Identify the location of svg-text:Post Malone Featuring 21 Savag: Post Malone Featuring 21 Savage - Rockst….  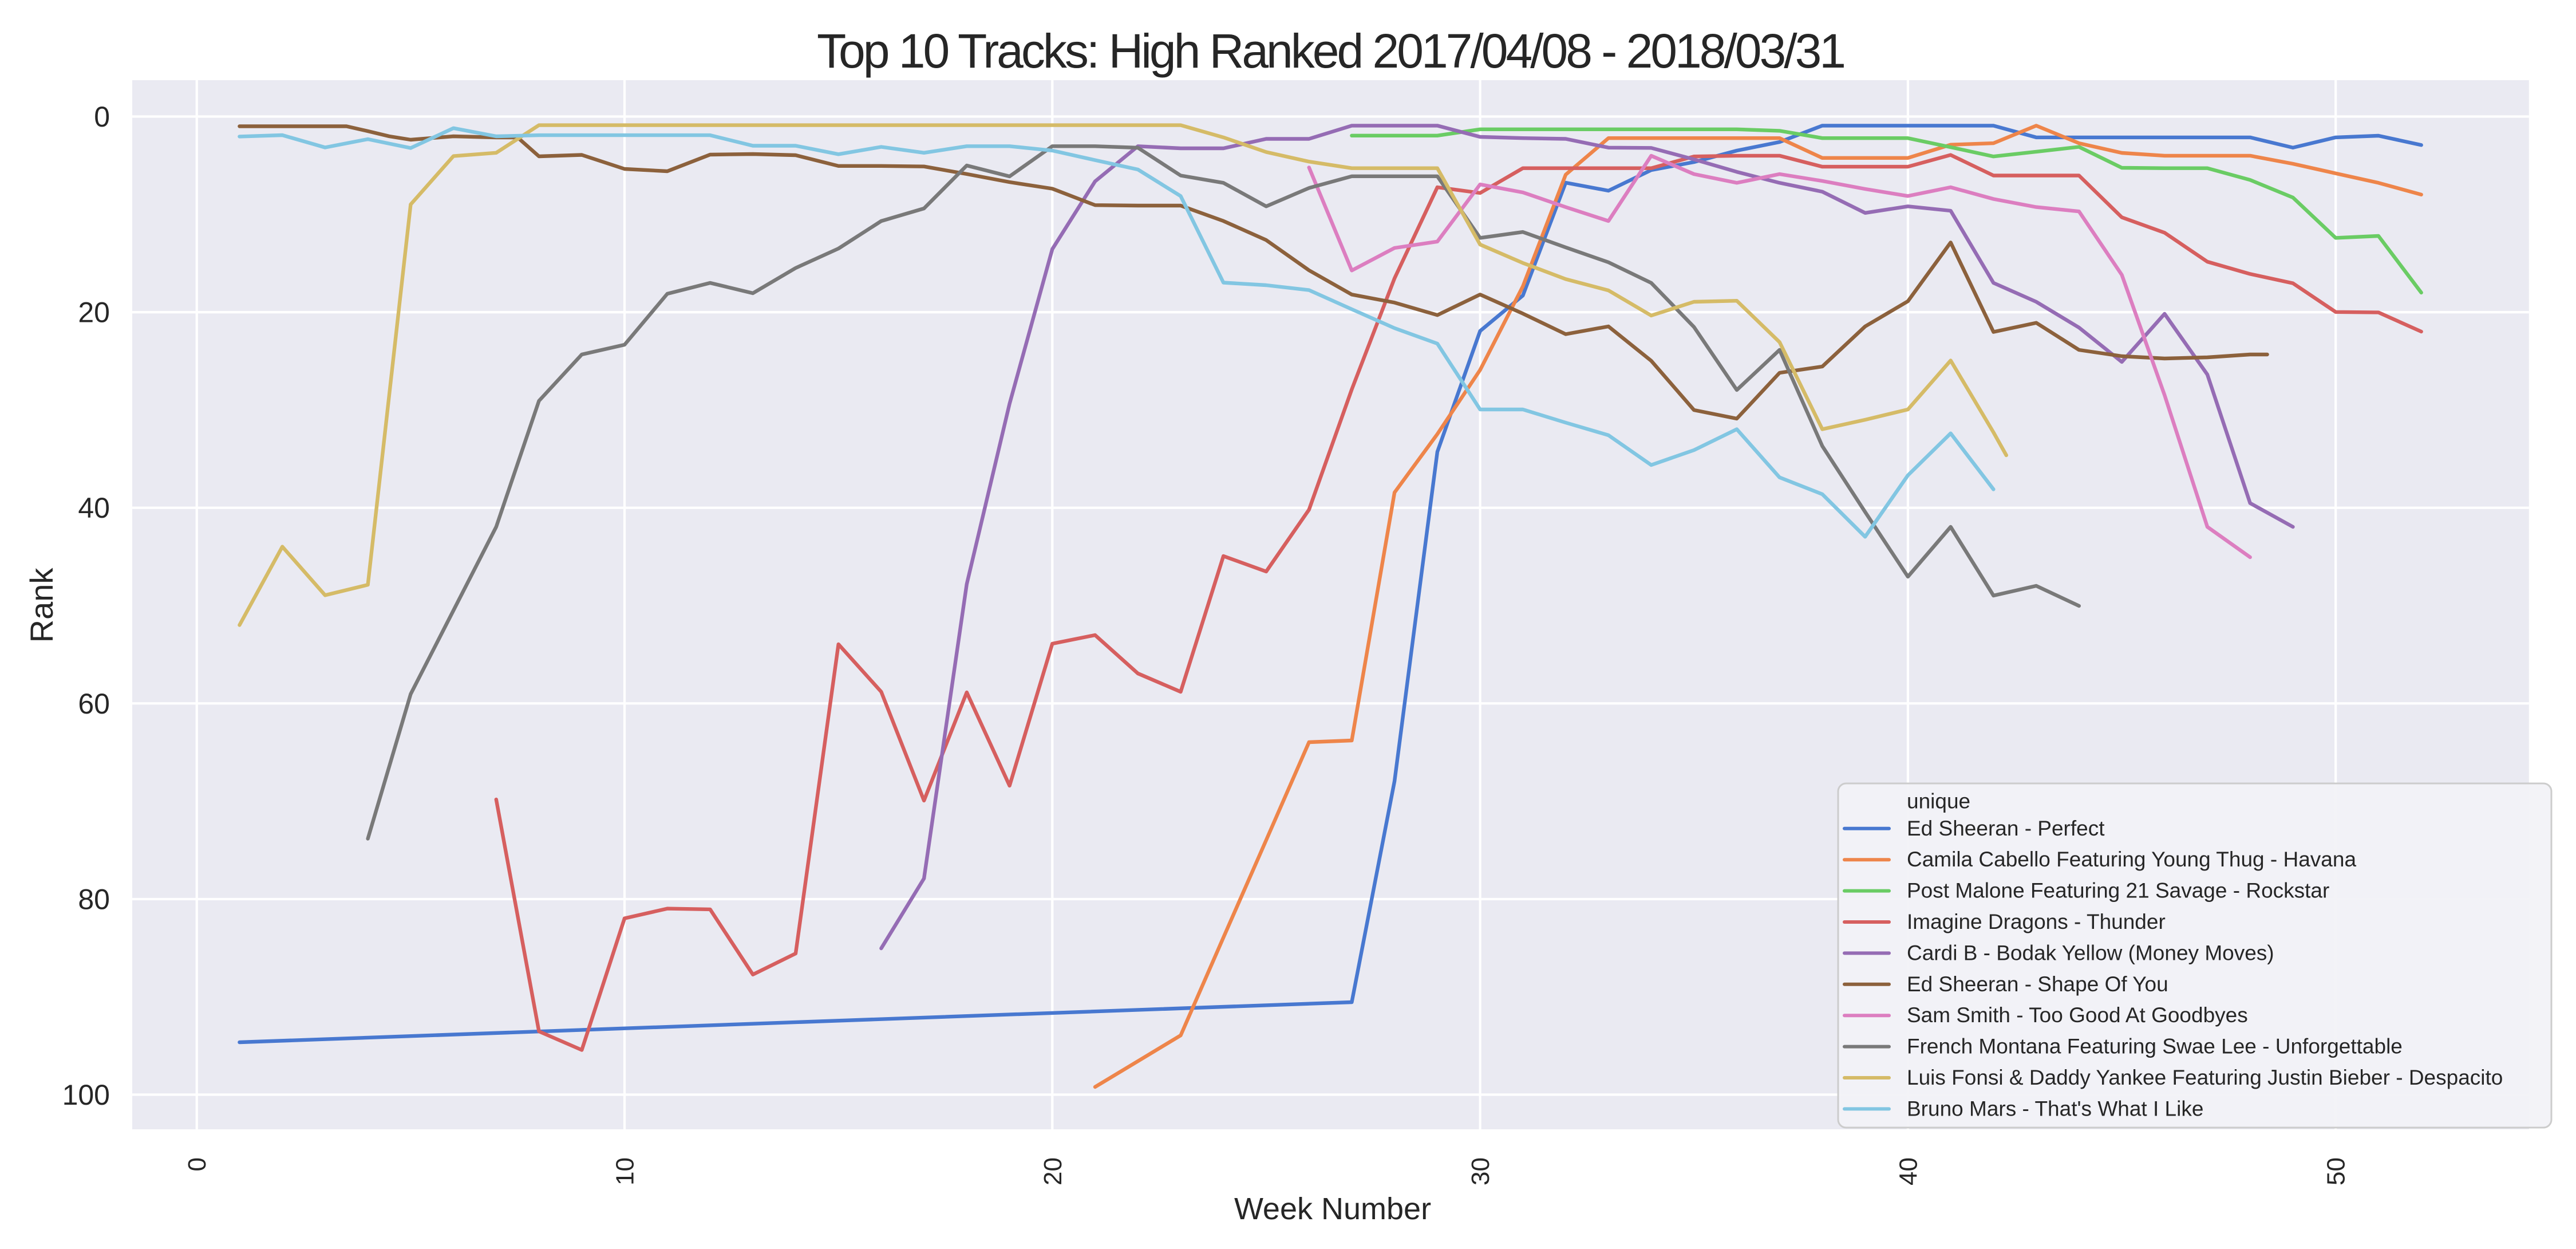
(2118, 891).